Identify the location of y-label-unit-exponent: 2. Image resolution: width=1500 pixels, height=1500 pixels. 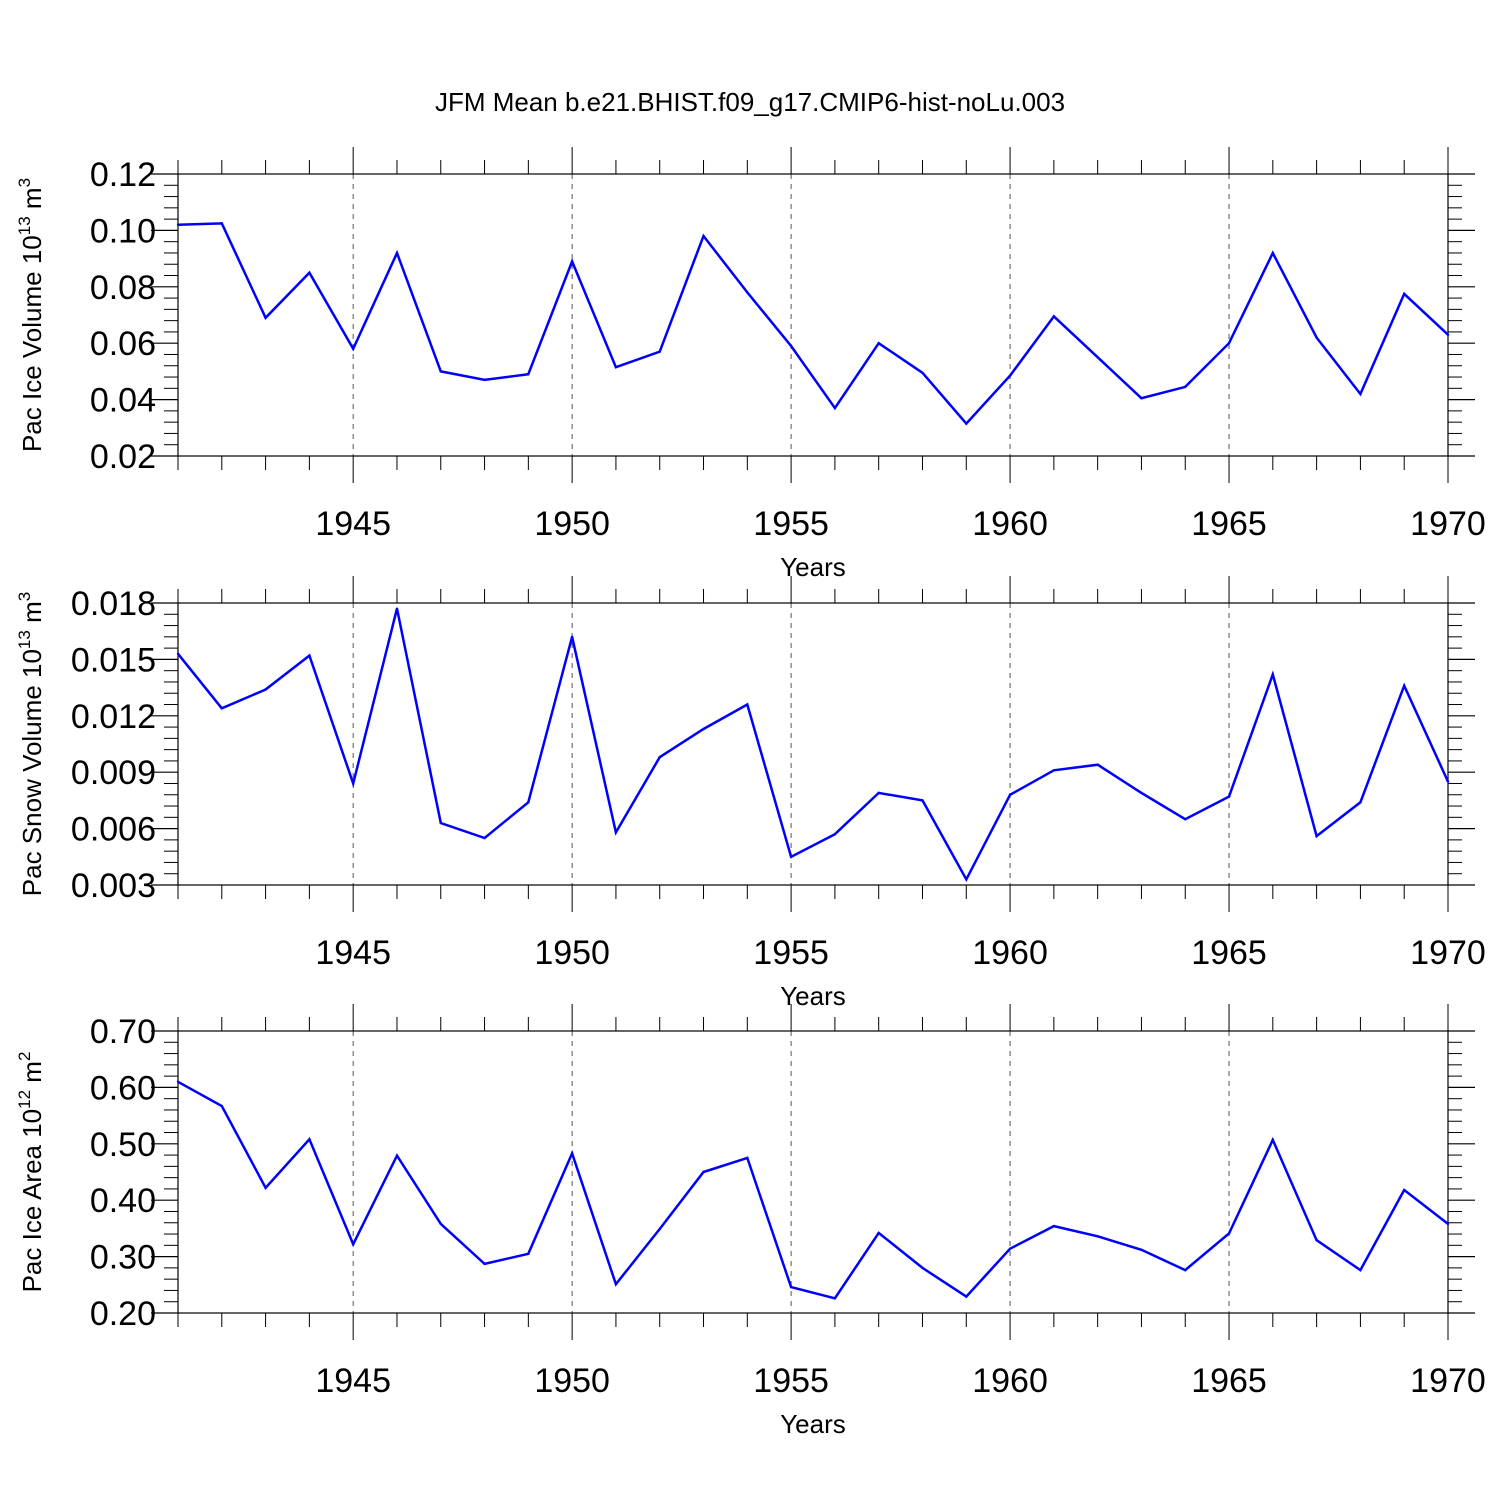
(24, 1056).